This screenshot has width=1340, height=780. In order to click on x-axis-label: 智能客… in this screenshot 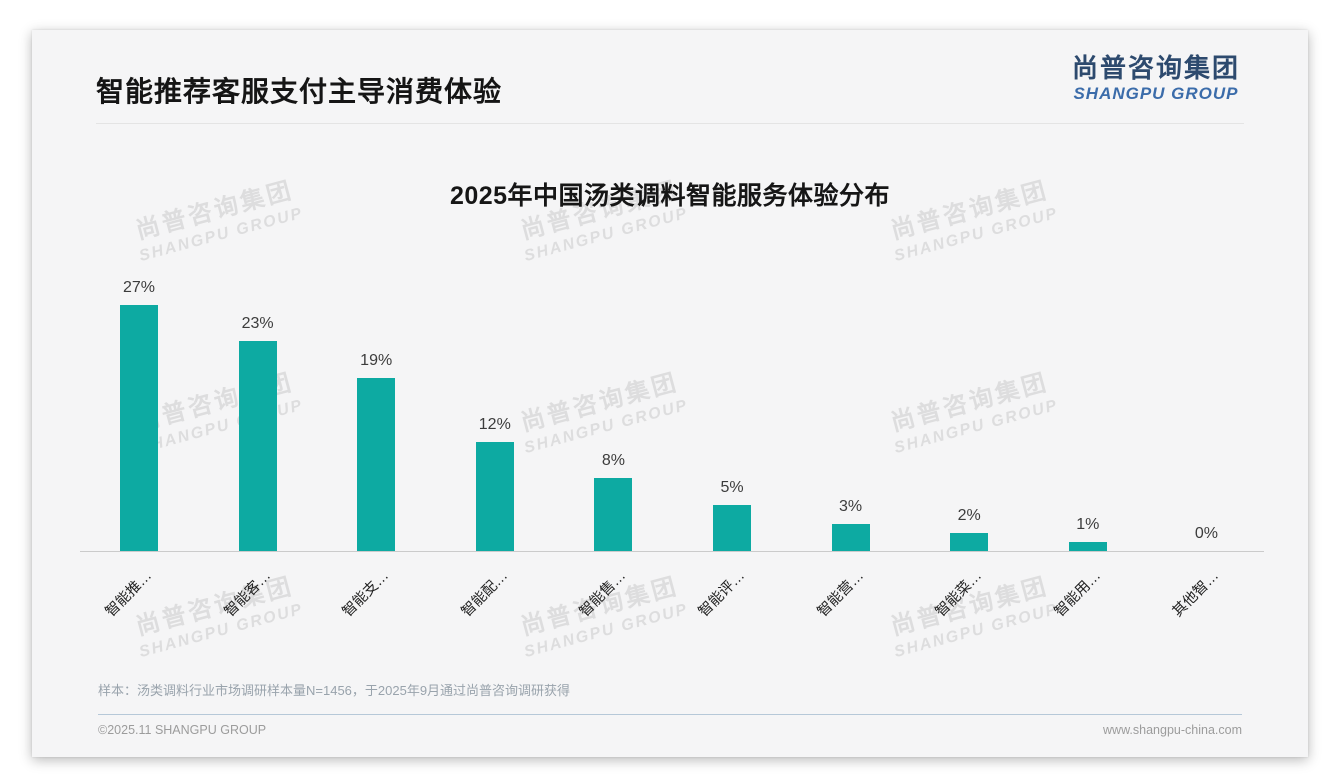, I will do `click(247, 594)`.